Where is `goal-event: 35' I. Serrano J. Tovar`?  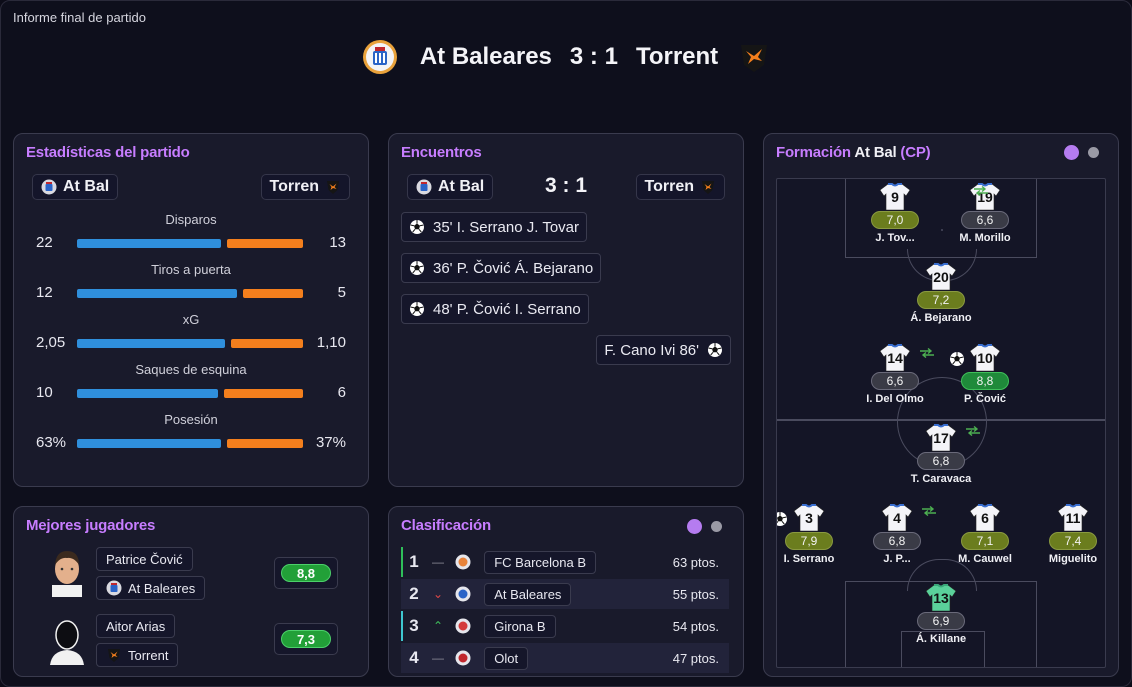 goal-event: 35' I. Serrano J. Tovar is located at coordinates (494, 227).